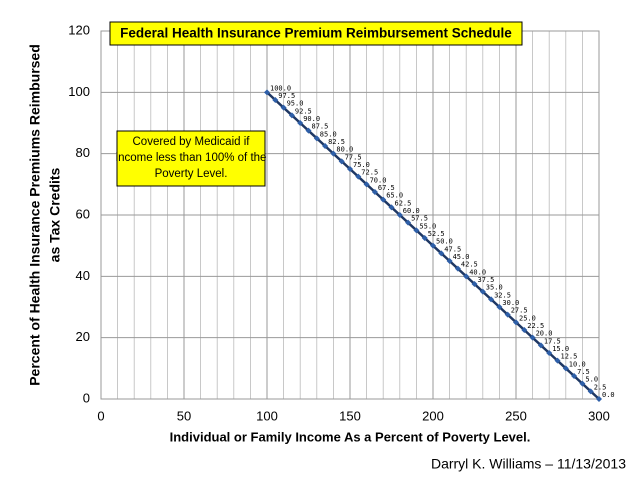 The width and height of the screenshot is (638, 479). Describe the element at coordinates (79, 29) in the screenshot. I see `y-tick-label: 120` at that location.